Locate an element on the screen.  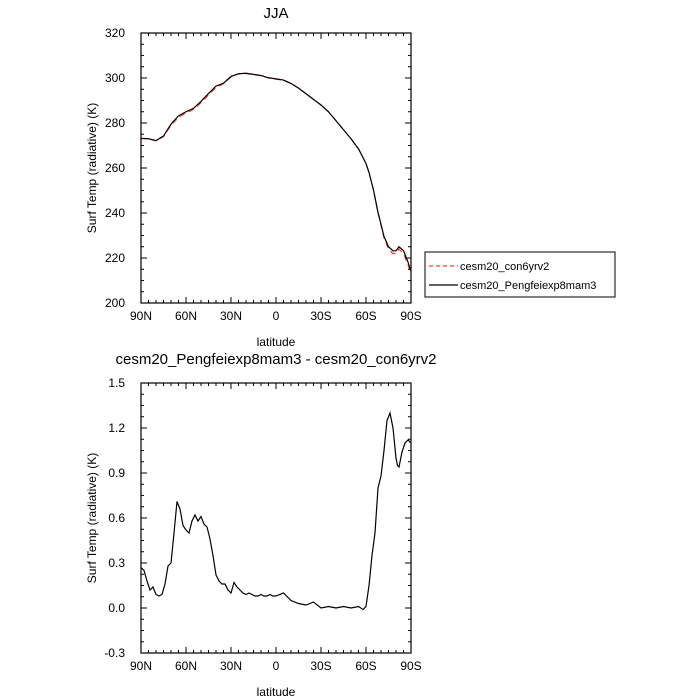
y-tick-label: 0.0 is located at coordinates (116, 608).